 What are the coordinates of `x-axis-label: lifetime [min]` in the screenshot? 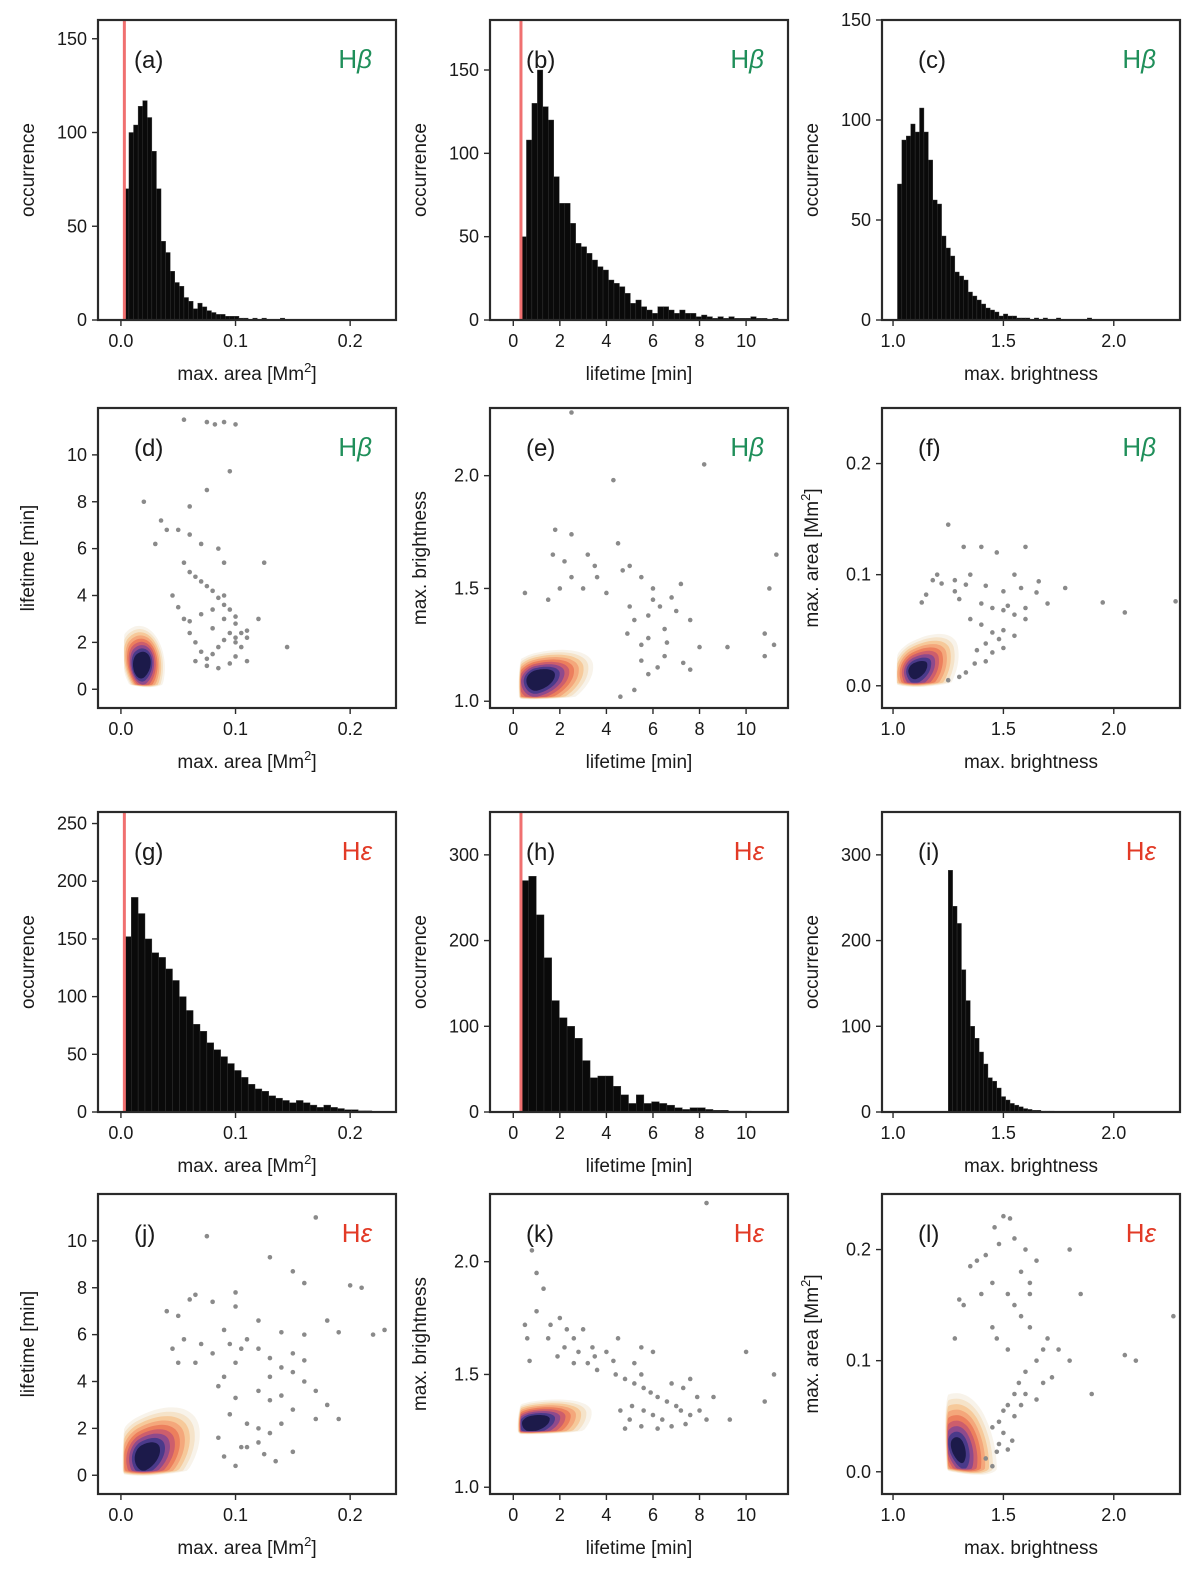 It's located at (639, 374).